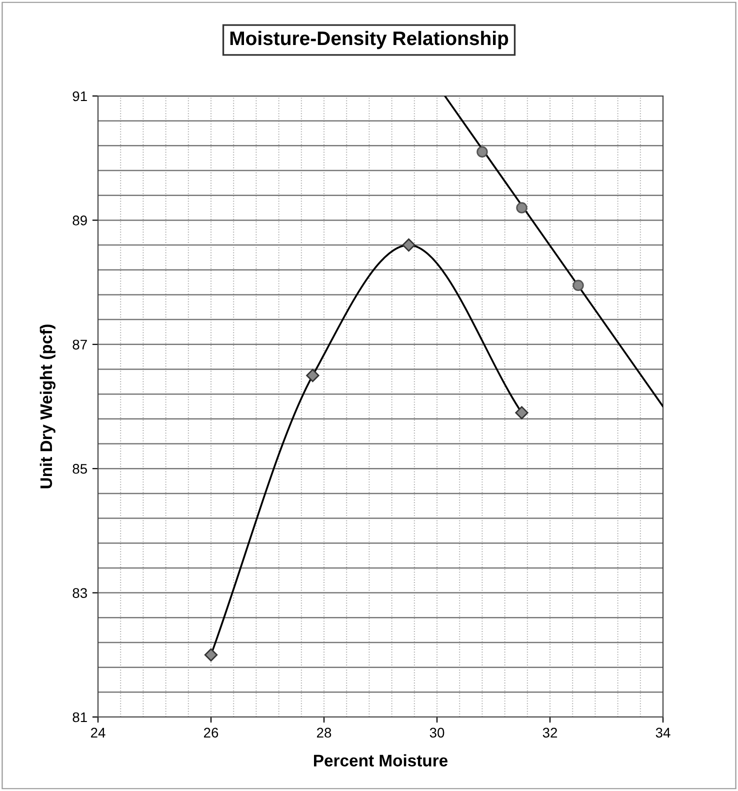  Describe the element at coordinates (79, 221) in the screenshot. I see `y-tick-label: 89` at that location.